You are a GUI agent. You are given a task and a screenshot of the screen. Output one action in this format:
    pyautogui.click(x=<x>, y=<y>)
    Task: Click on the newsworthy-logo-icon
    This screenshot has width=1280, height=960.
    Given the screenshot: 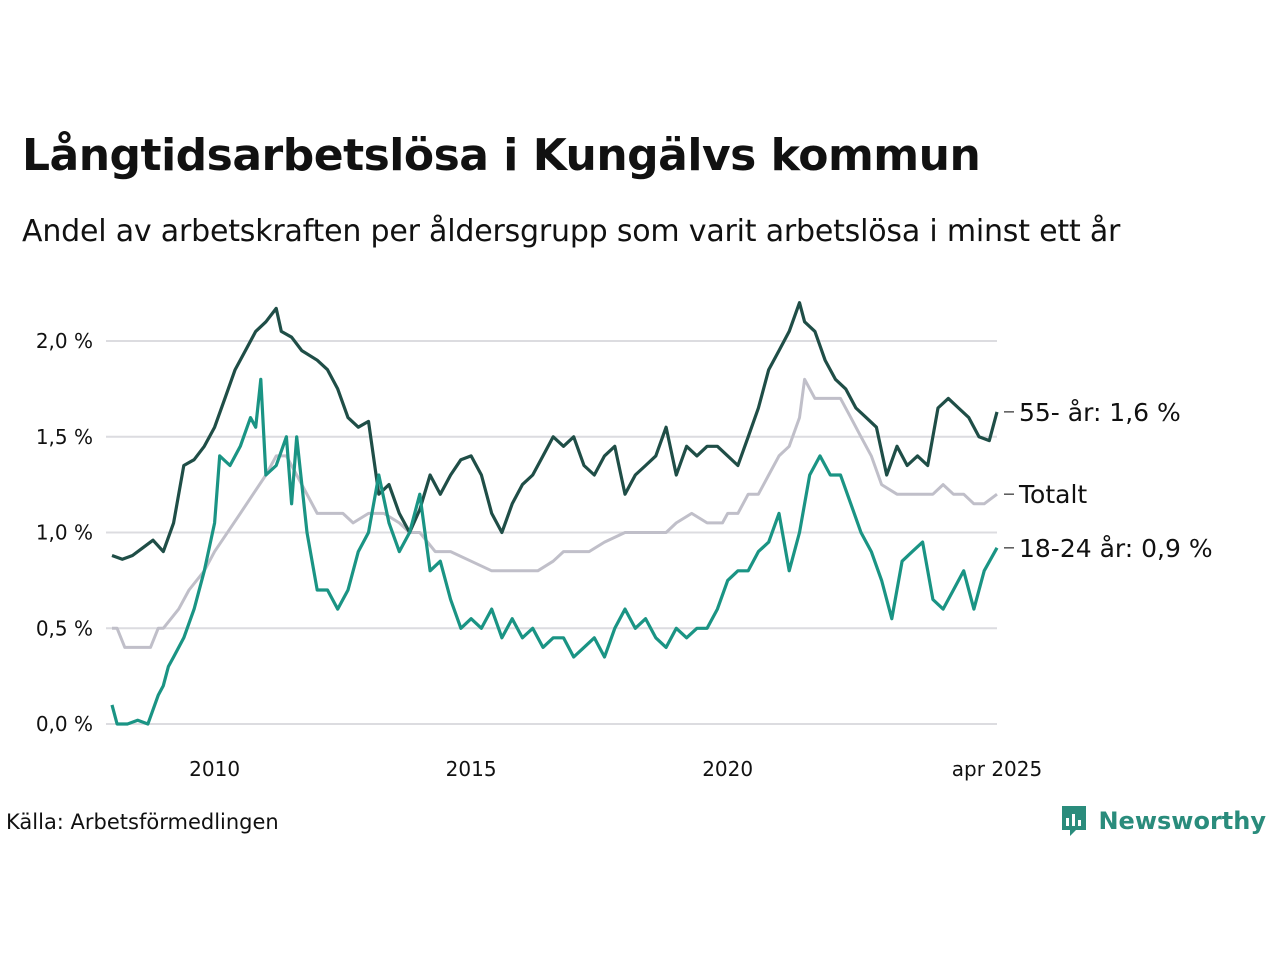 What is the action you would take?
    pyautogui.click(x=1074, y=821)
    